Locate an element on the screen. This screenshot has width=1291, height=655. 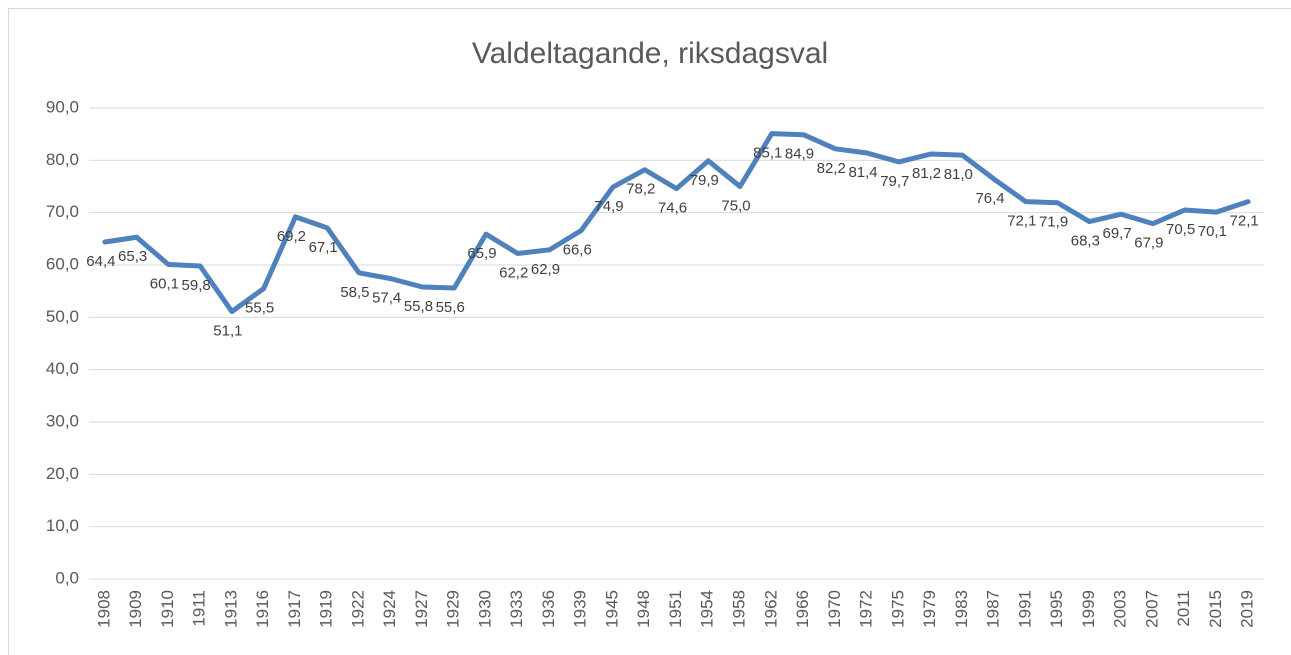
data-label: 84,9 is located at coordinates (799, 154).